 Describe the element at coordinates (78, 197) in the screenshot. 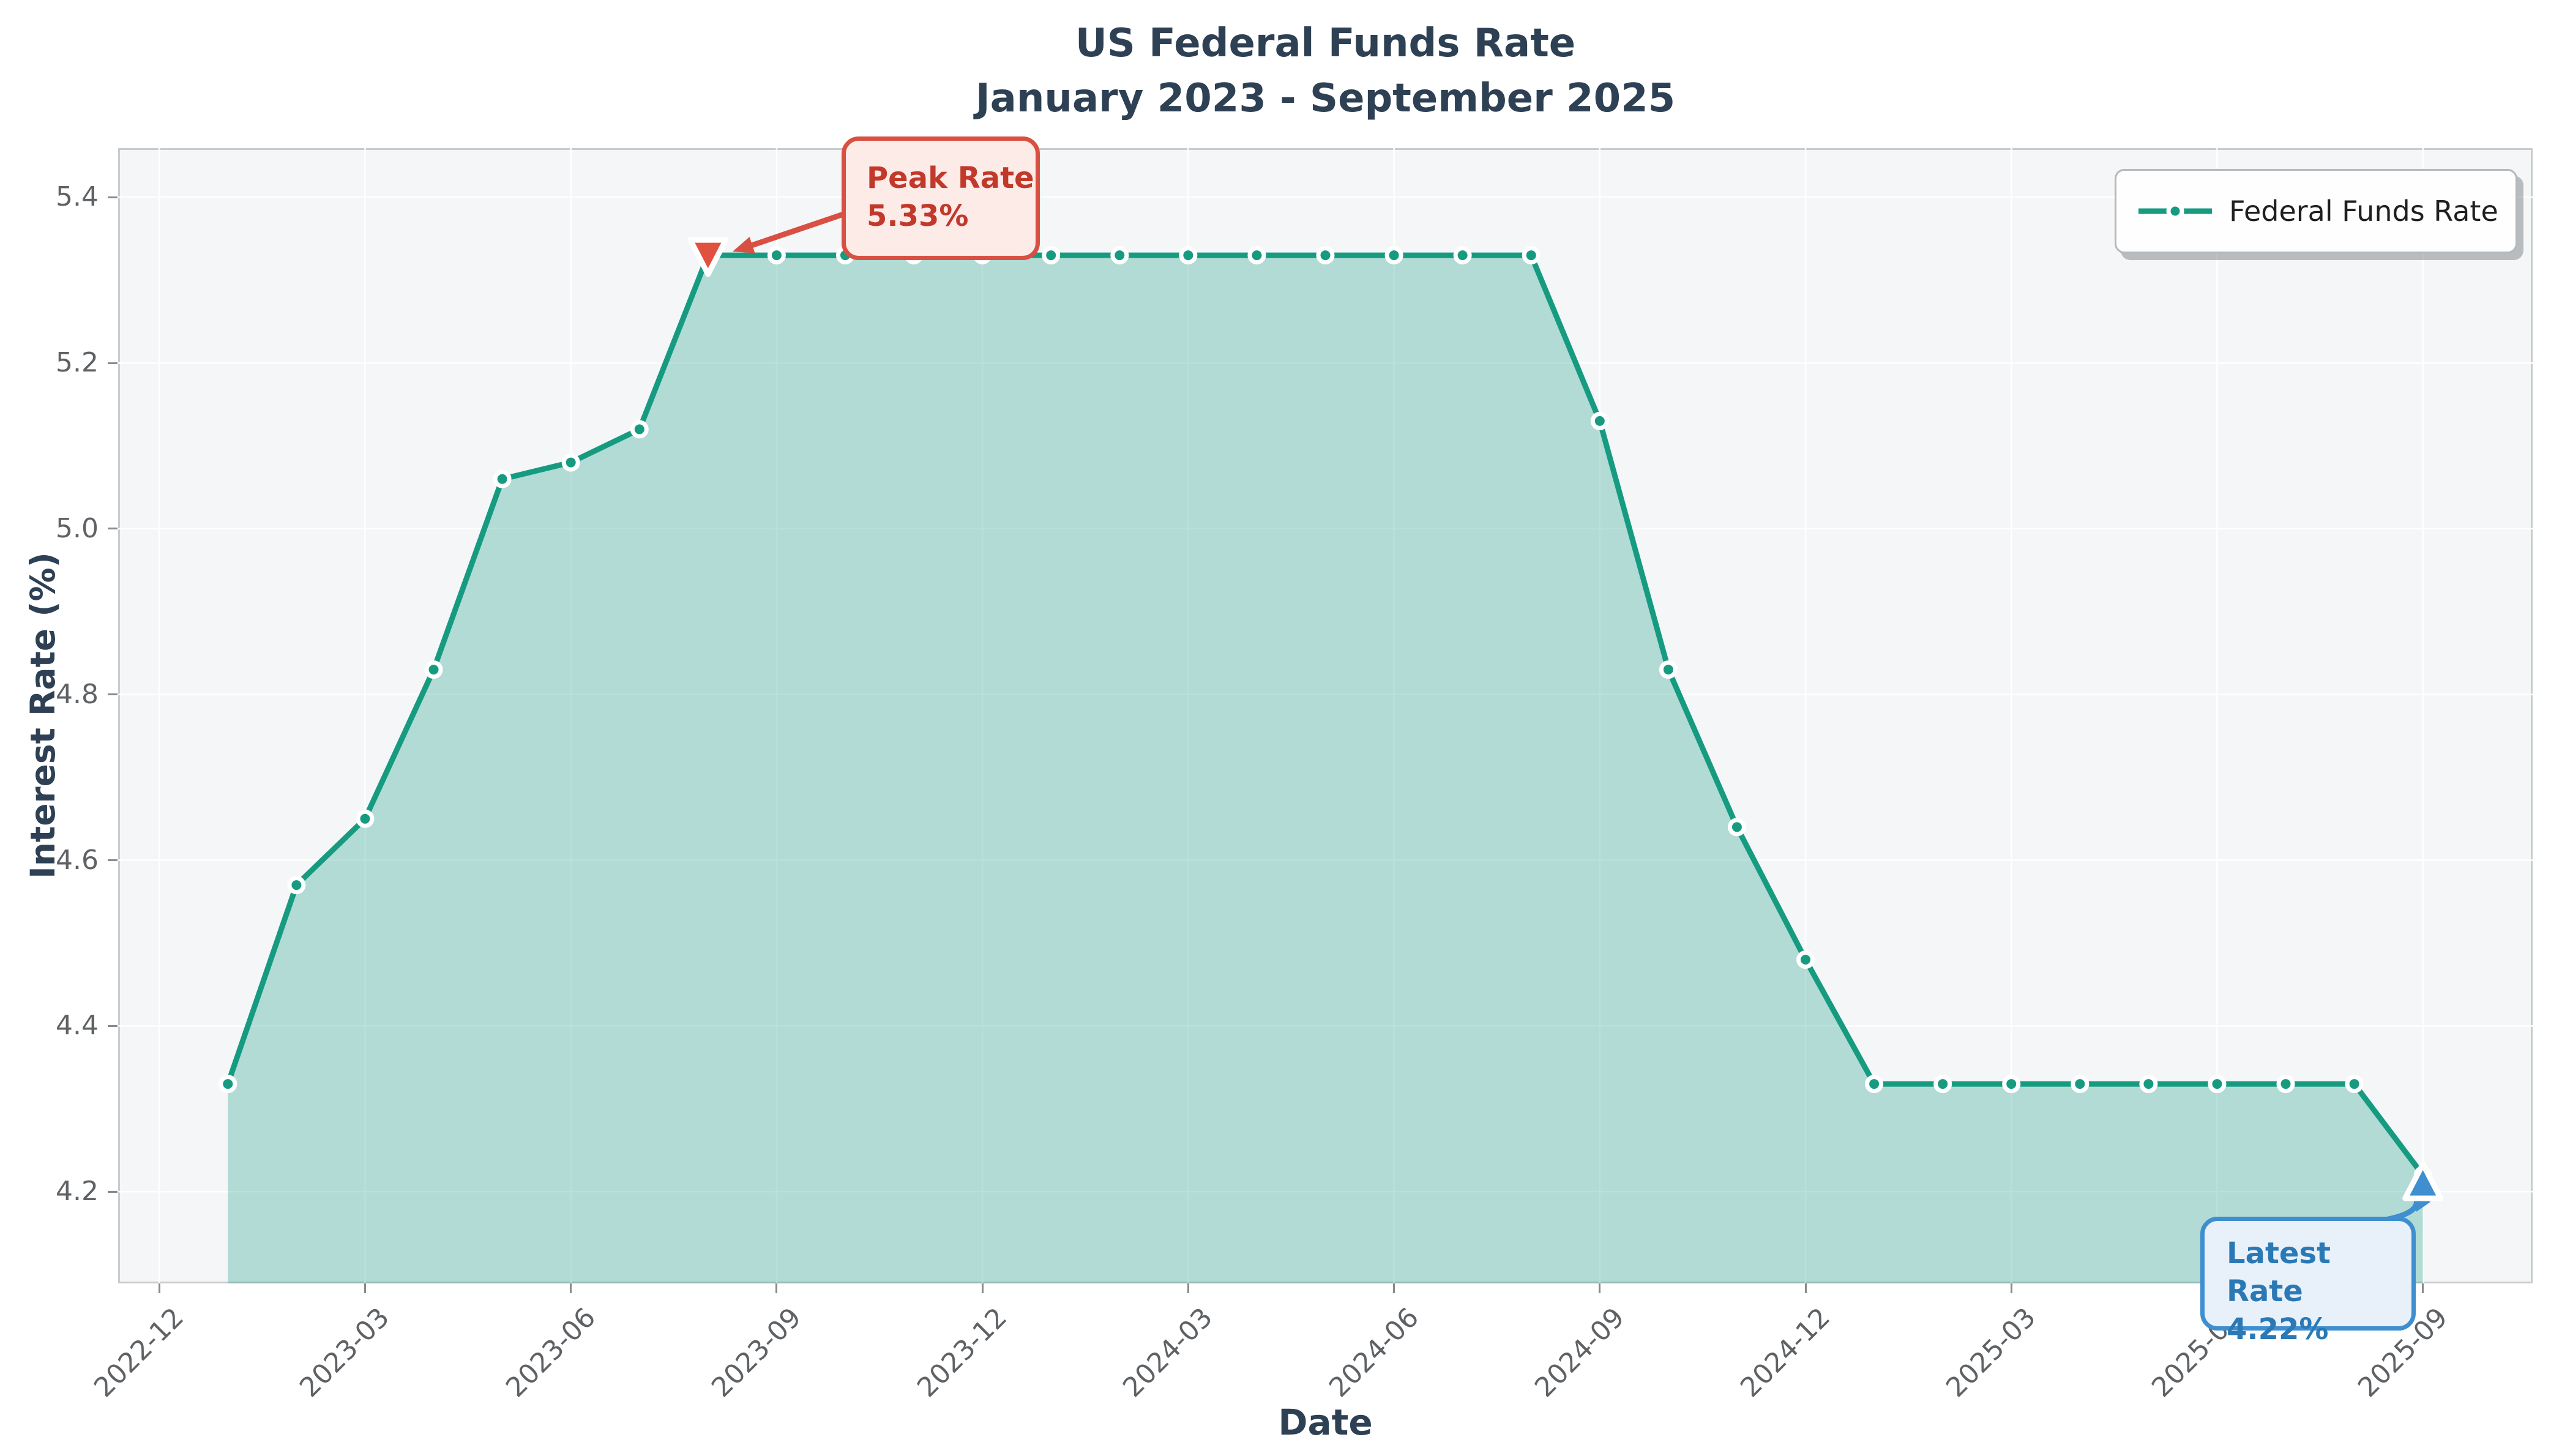

I see `y-tick-label: 5.4` at that location.